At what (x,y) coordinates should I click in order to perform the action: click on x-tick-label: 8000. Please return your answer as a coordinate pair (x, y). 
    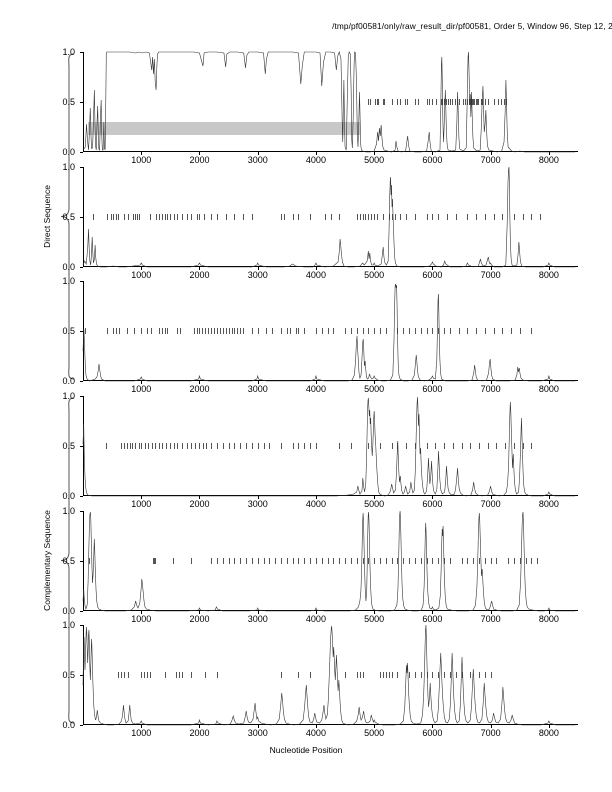
    Looking at the image, I should click on (548, 389).